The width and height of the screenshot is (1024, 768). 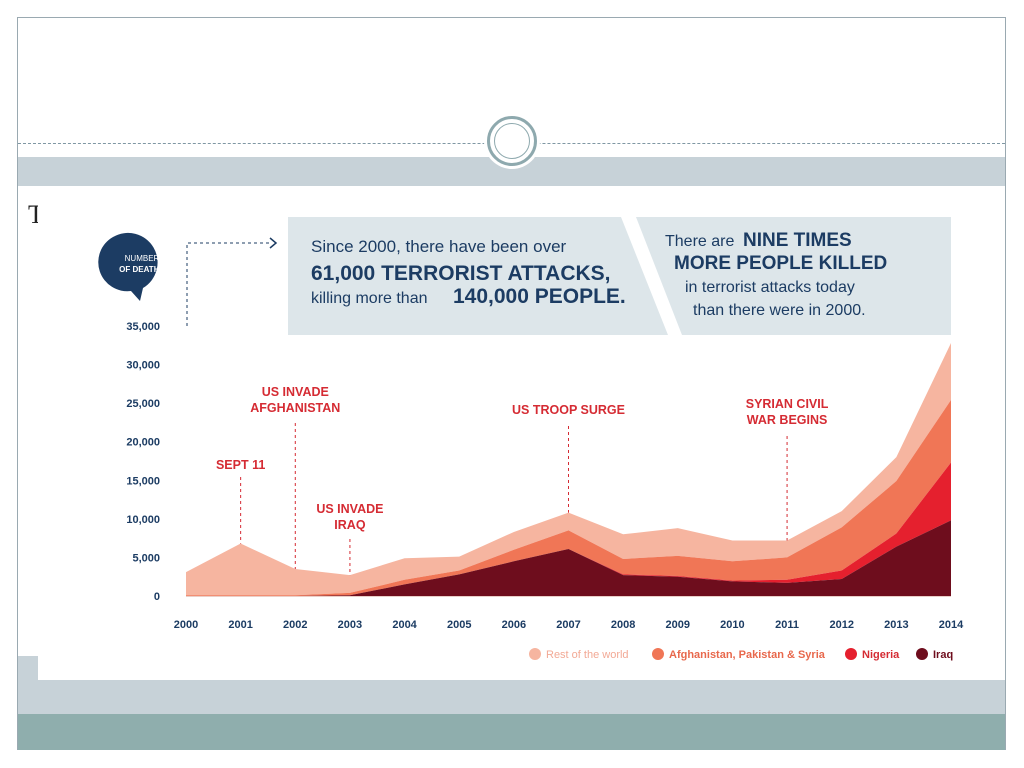 I want to click on slide-left-strip-band, so click(x=28, y=668).